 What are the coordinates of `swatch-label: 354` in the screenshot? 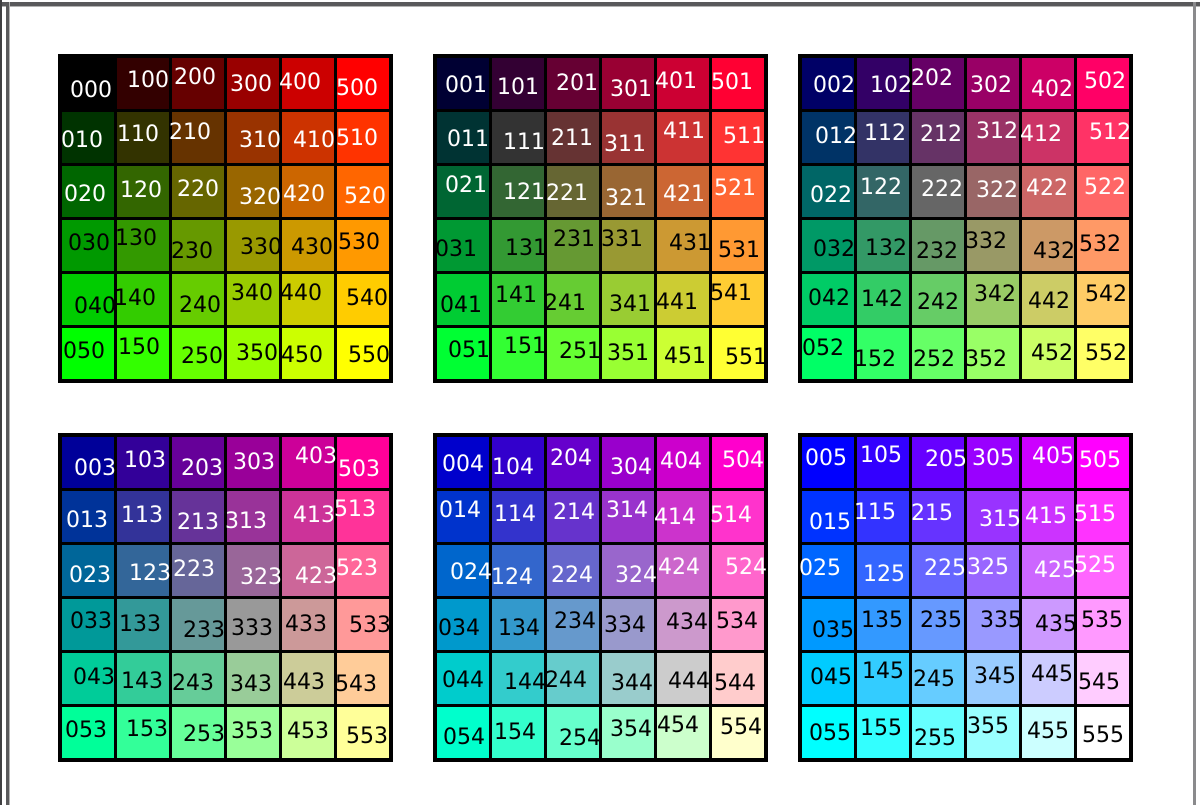 It's located at (631, 729).